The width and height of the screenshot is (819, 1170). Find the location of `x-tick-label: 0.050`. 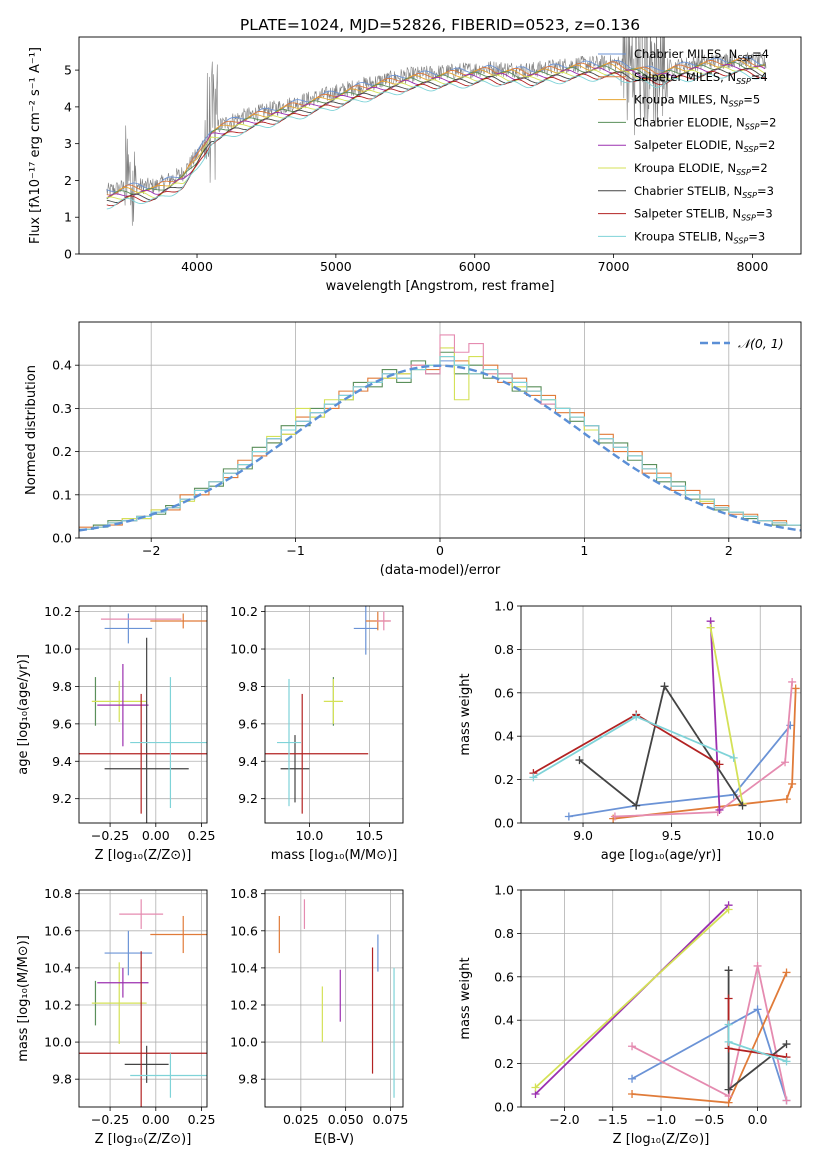

x-tick-label: 0.050 is located at coordinates (346, 1119).